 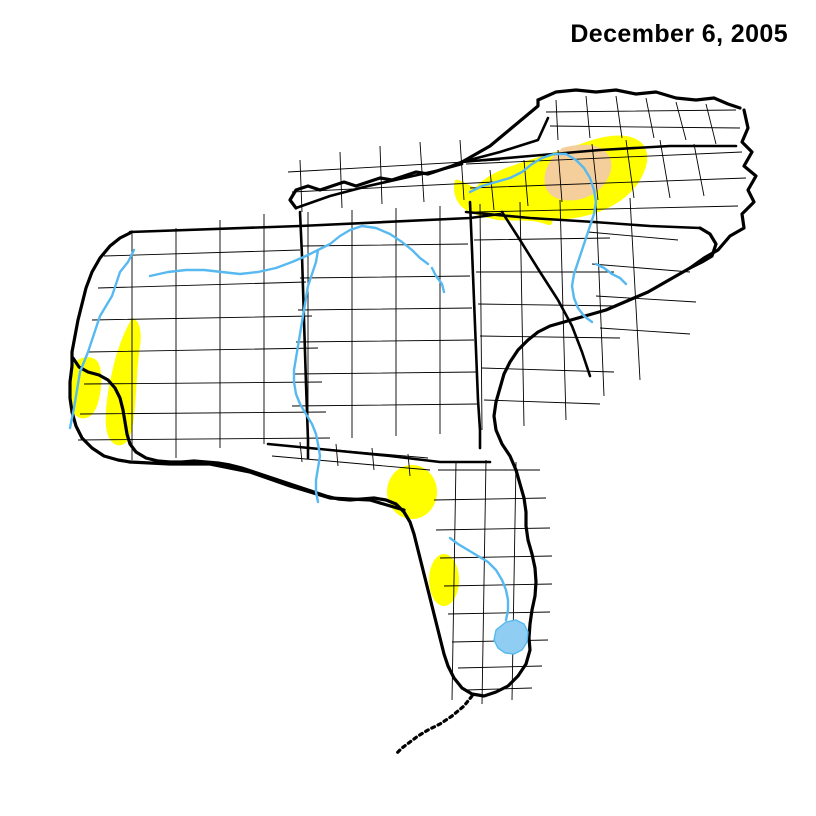 What do you see at coordinates (639, 99) in the screenshot?
I see `boundary-north-va` at bounding box center [639, 99].